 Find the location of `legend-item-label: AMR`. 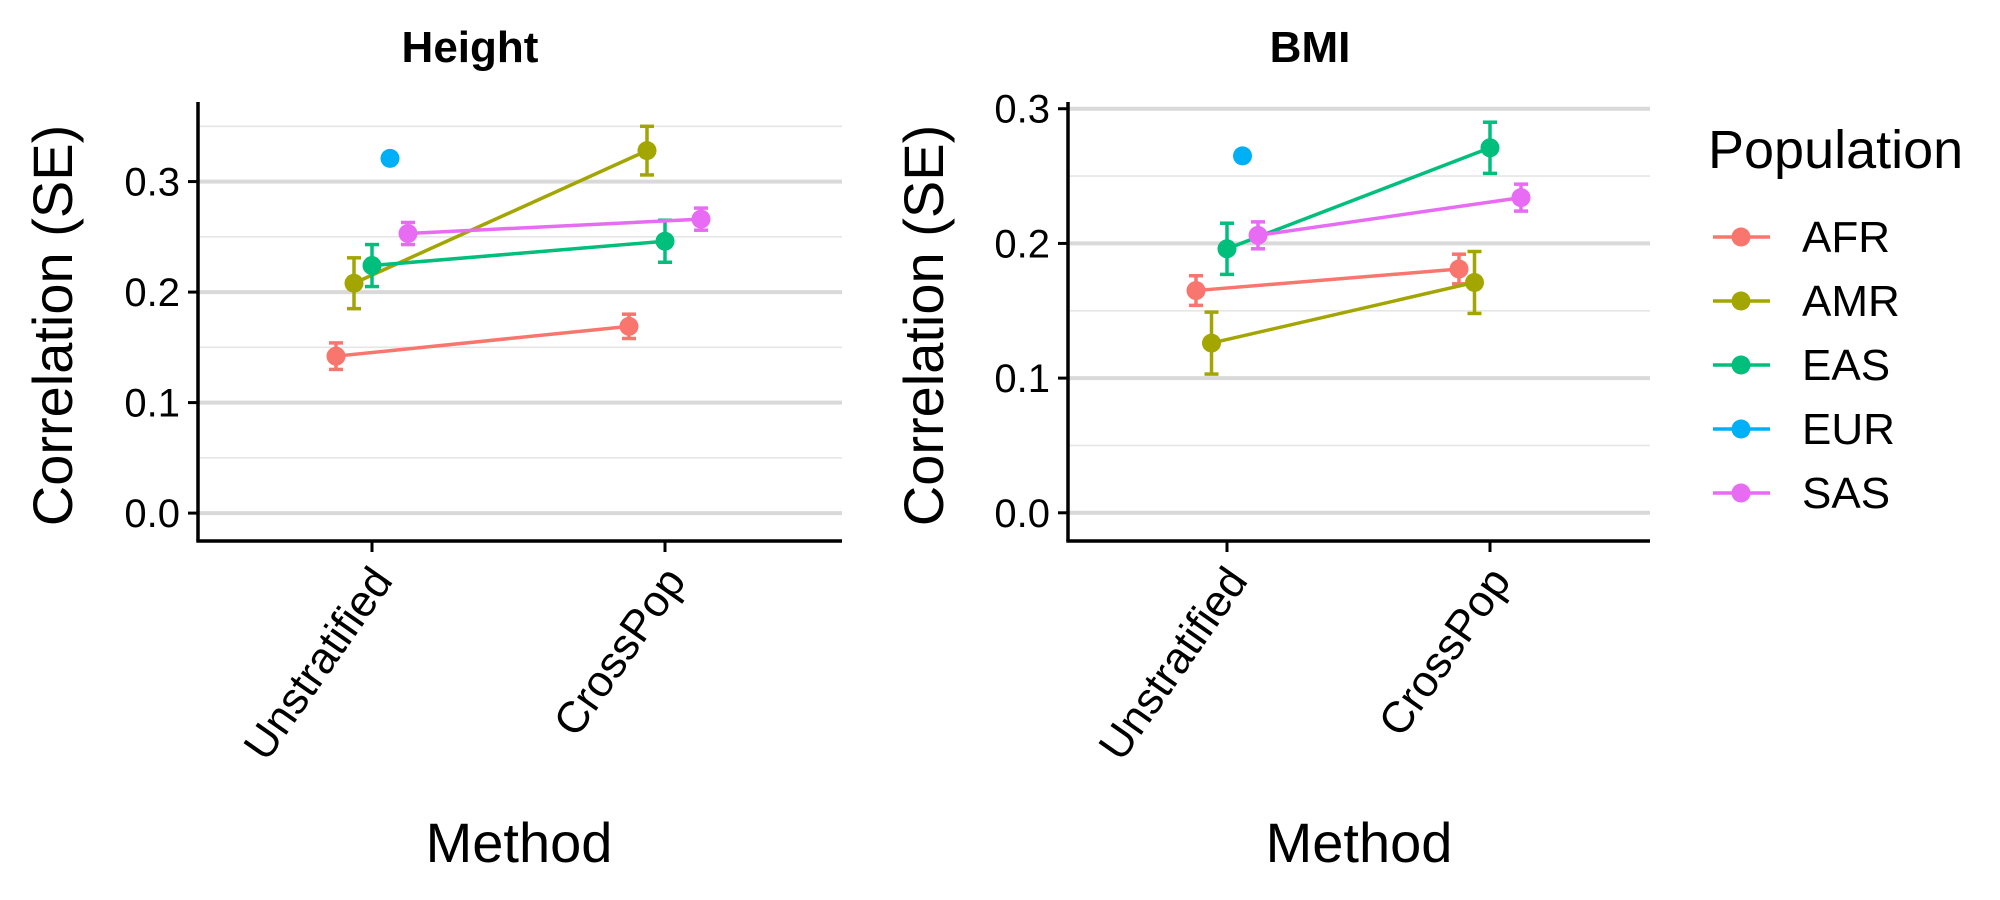

legend-item-label: AMR is located at coordinates (1851, 301).